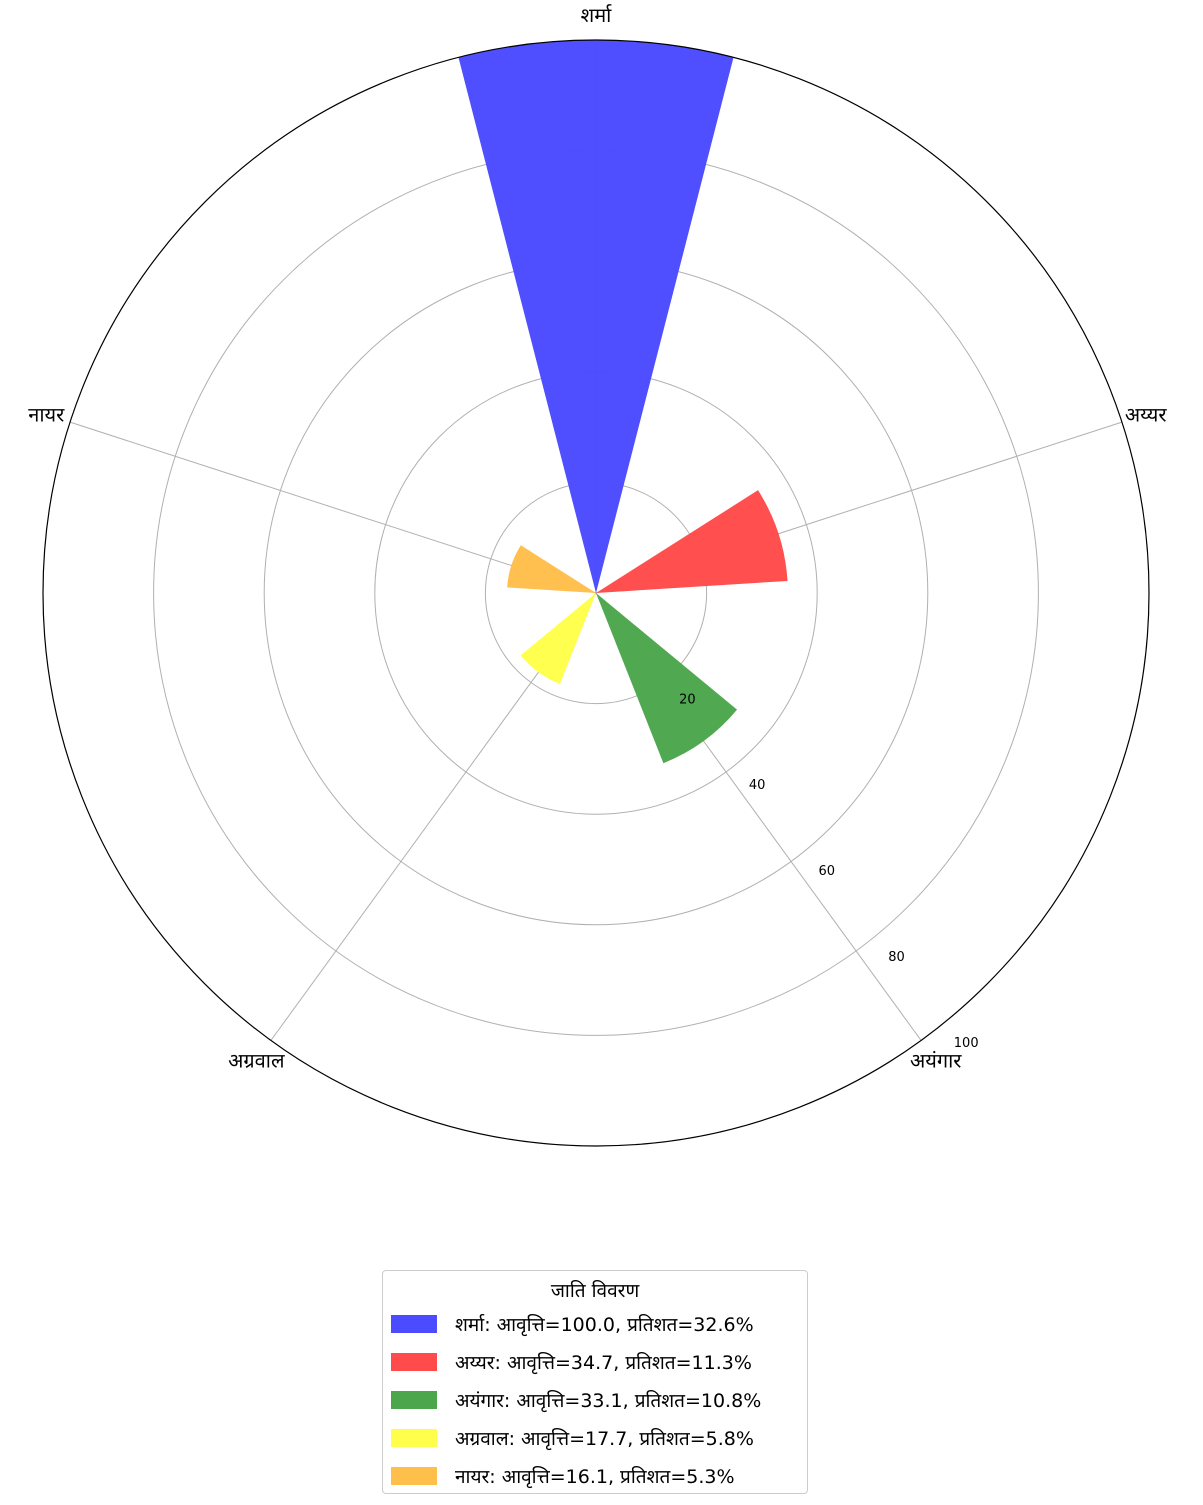 This screenshot has width=1203, height=1505. Describe the element at coordinates (333, 507) in the screenshot. I see `angular-gridline` at that location.